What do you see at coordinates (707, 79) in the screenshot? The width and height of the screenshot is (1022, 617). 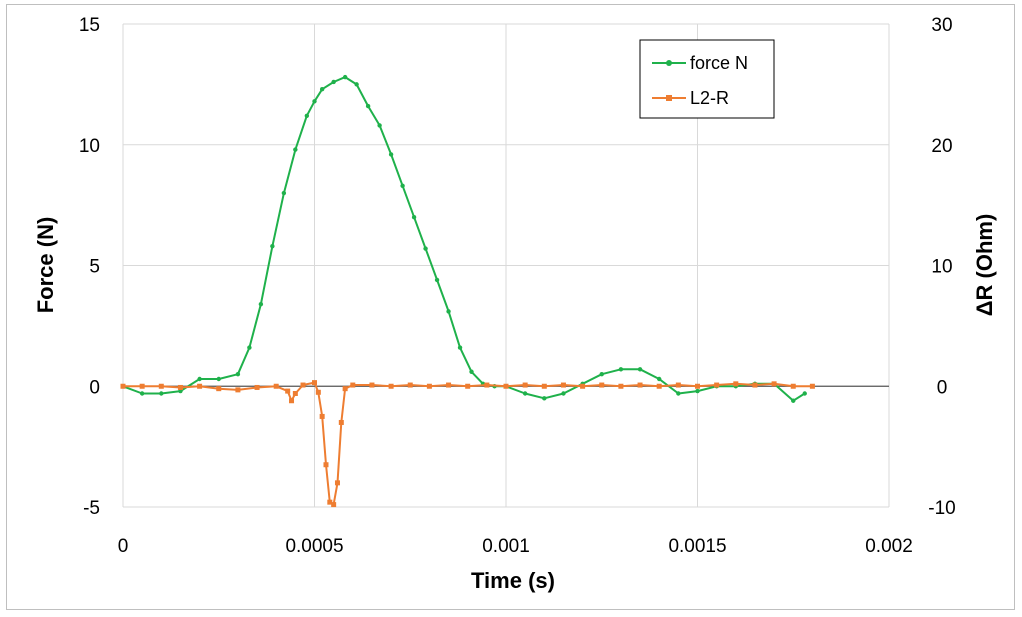 I see `legend-box` at bounding box center [707, 79].